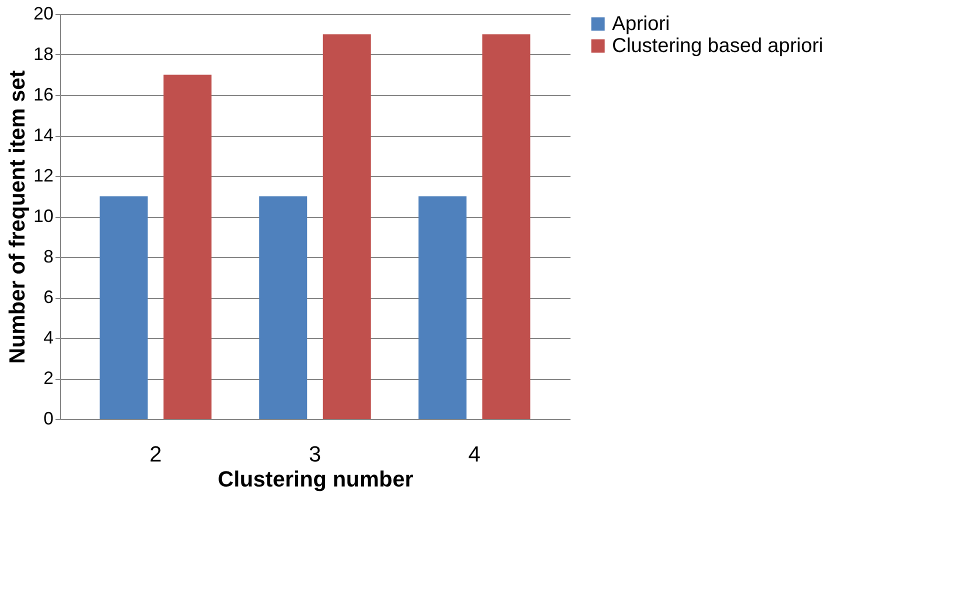 This screenshot has width=974, height=590. What do you see at coordinates (48, 378) in the screenshot?
I see `y-tick-label: 2` at bounding box center [48, 378].